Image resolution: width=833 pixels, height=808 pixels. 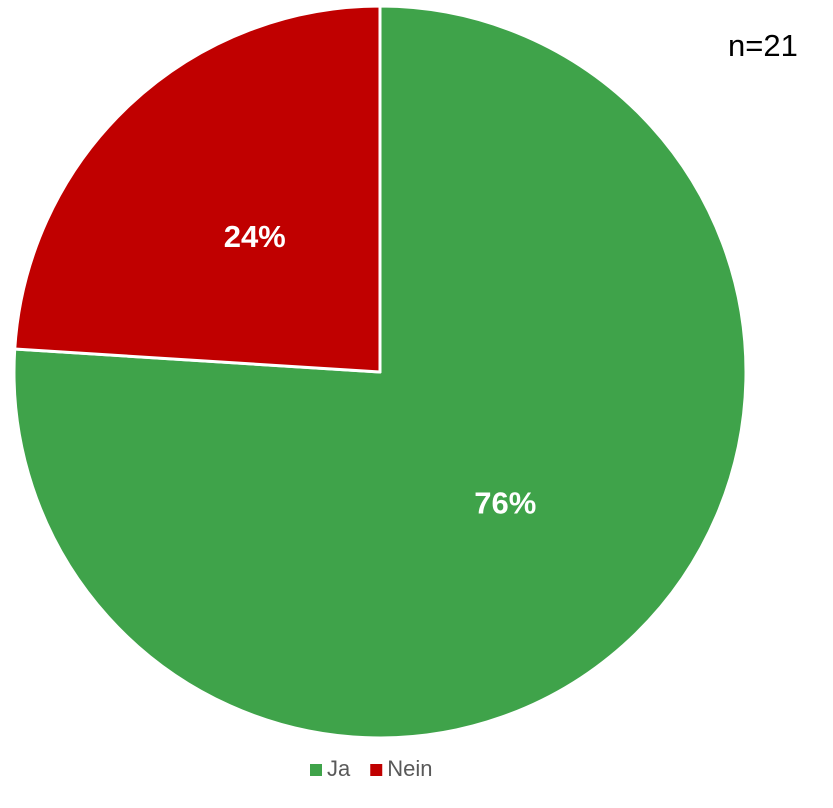 I want to click on legend-label: Ja, so click(x=339, y=768).